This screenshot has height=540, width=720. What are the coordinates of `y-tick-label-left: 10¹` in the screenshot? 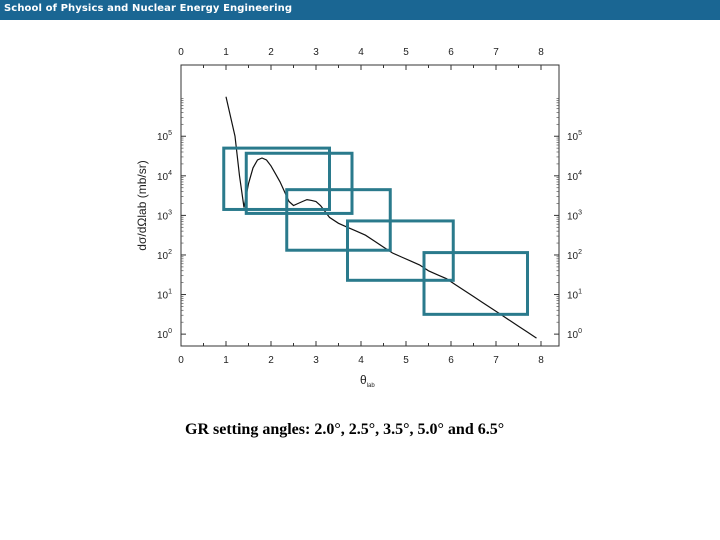 It's located at (164, 295).